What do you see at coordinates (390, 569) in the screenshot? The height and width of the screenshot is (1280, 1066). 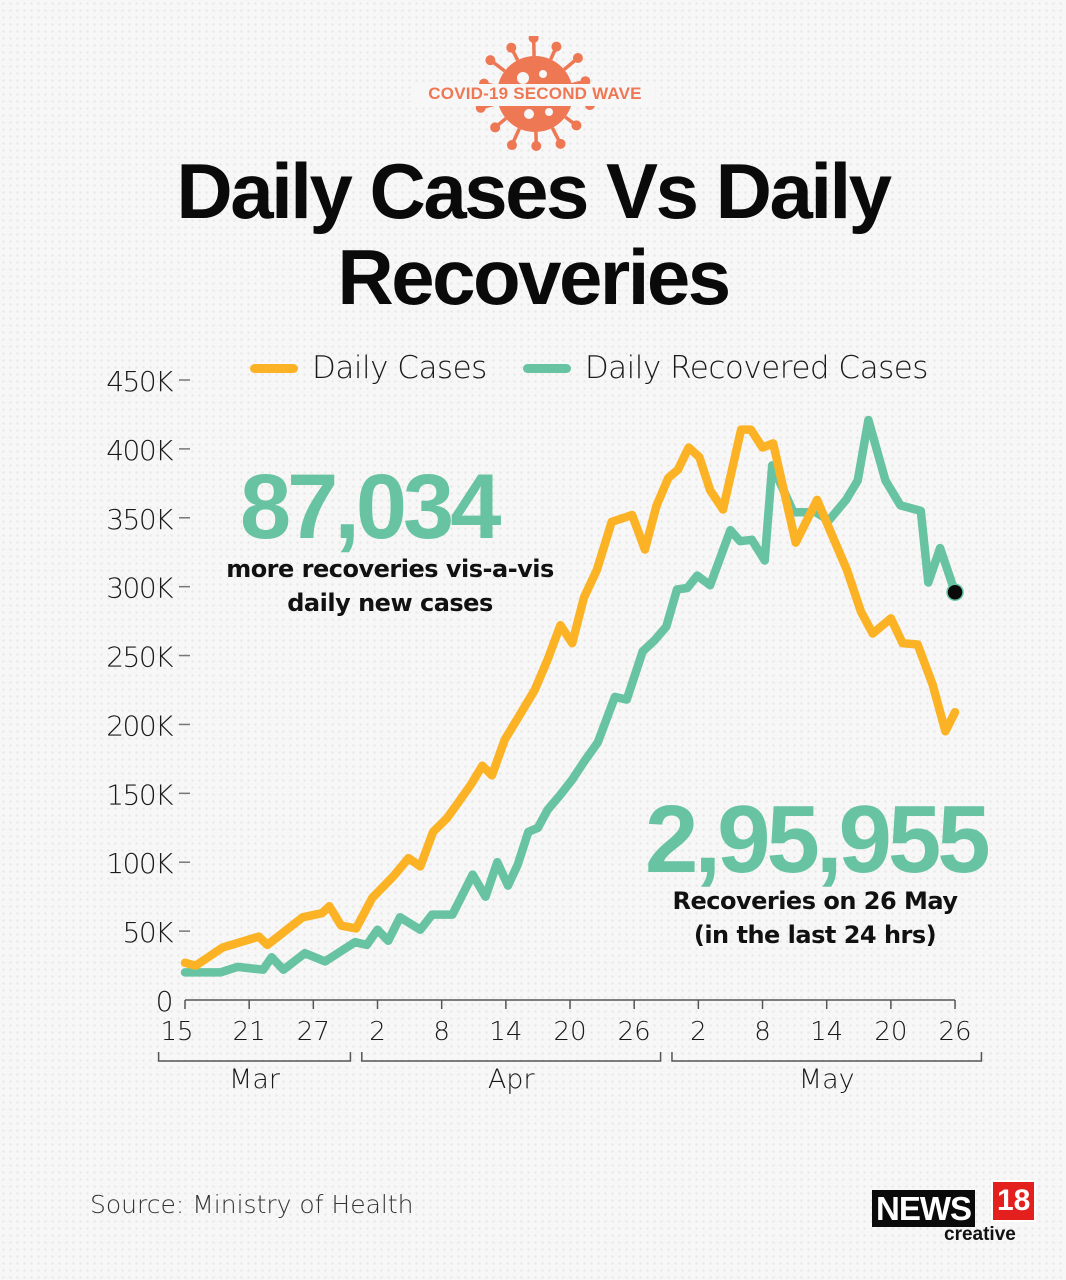 I see `difference-caption-line-1: more recoveries vis-a-vis` at bounding box center [390, 569].